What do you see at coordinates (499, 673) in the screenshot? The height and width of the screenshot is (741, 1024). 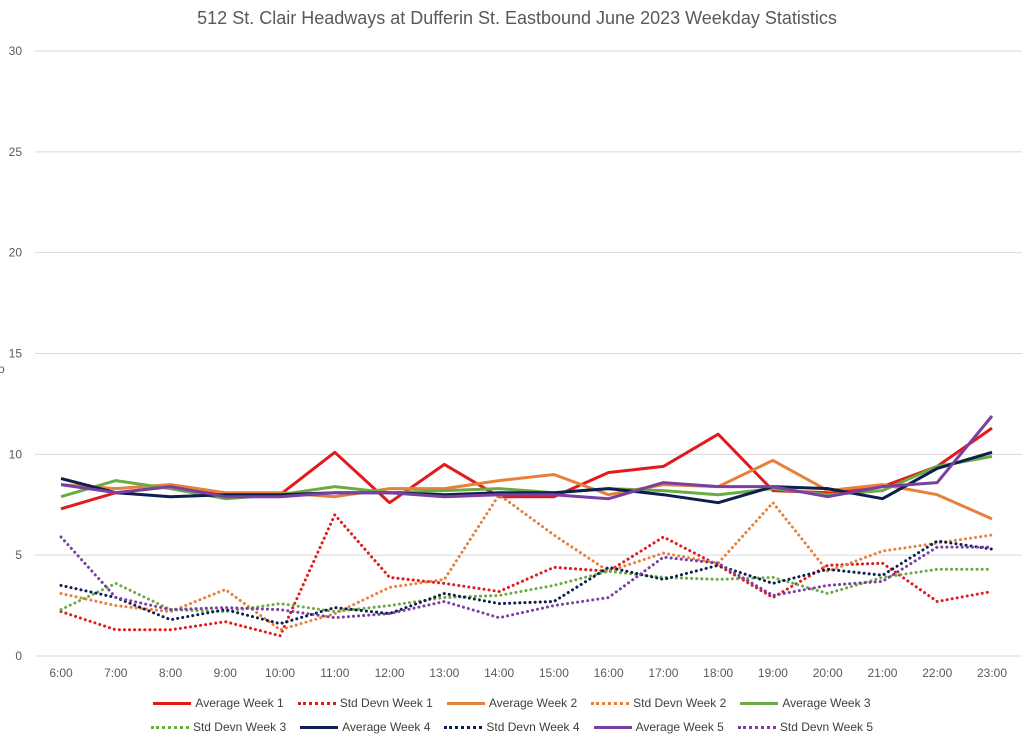 I see `x-tick-label: 14:00` at bounding box center [499, 673].